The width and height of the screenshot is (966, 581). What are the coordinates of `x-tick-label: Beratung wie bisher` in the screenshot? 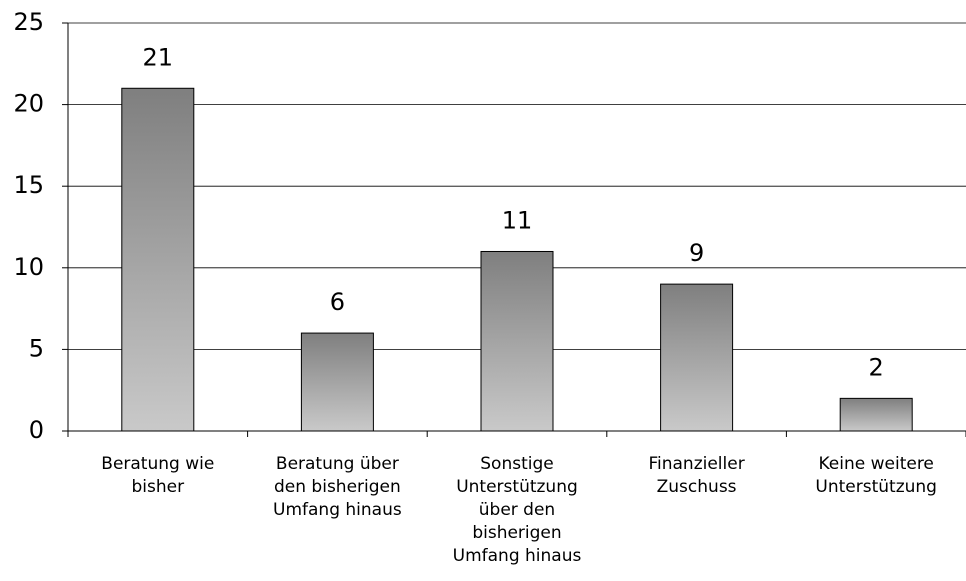 It's located at (158, 475).